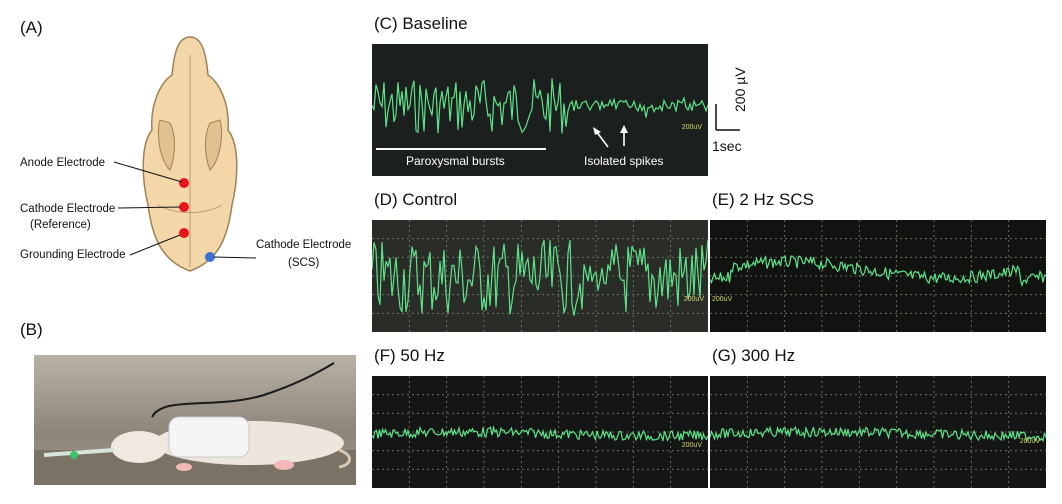 This screenshot has width=1062, height=504. Describe the element at coordinates (184, 183) in the screenshot. I see `anode-electrode-dot` at that location.